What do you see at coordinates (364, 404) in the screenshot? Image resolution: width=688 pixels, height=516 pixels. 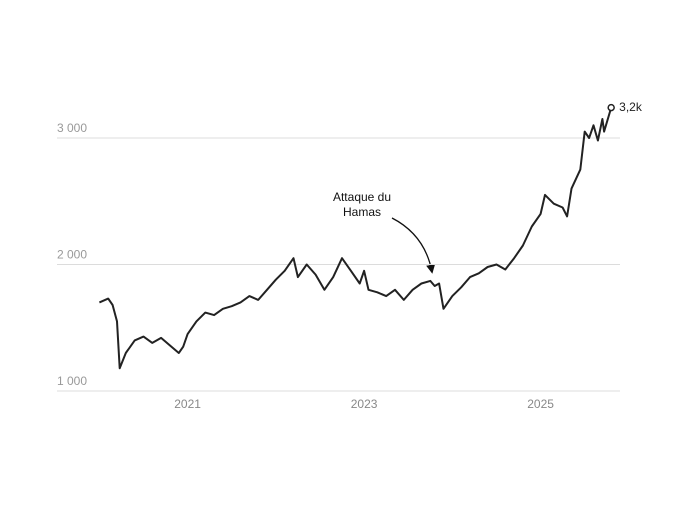 I see `x-tick-label: 2023` at bounding box center [364, 404].